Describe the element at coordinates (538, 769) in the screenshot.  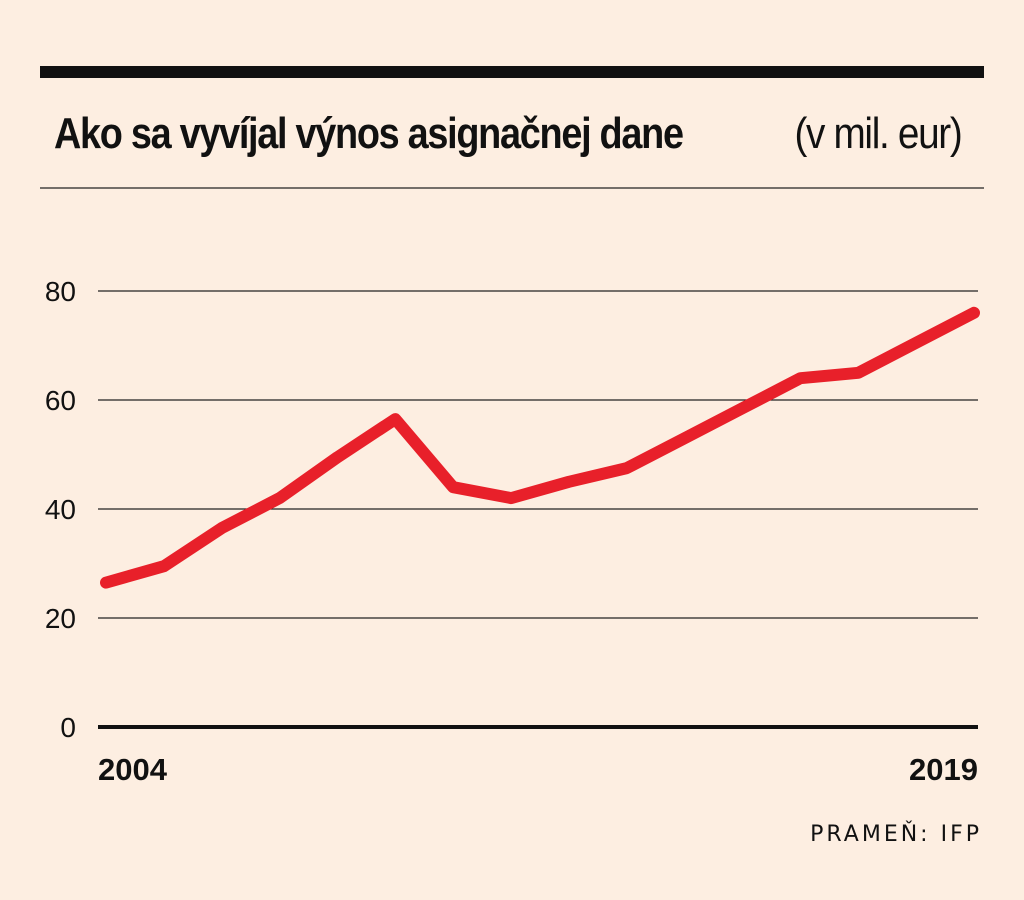
I see `x-axis-ticks: 2004 2019` at that location.